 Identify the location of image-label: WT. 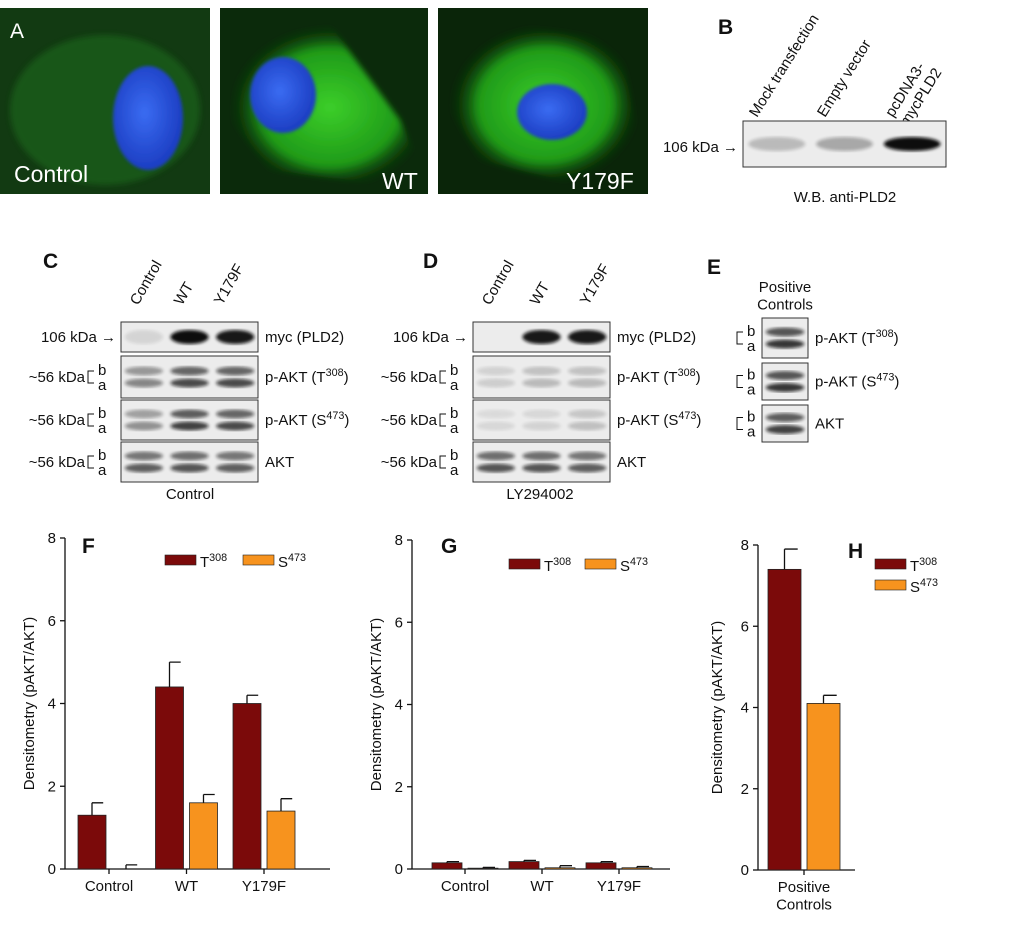
(400, 181).